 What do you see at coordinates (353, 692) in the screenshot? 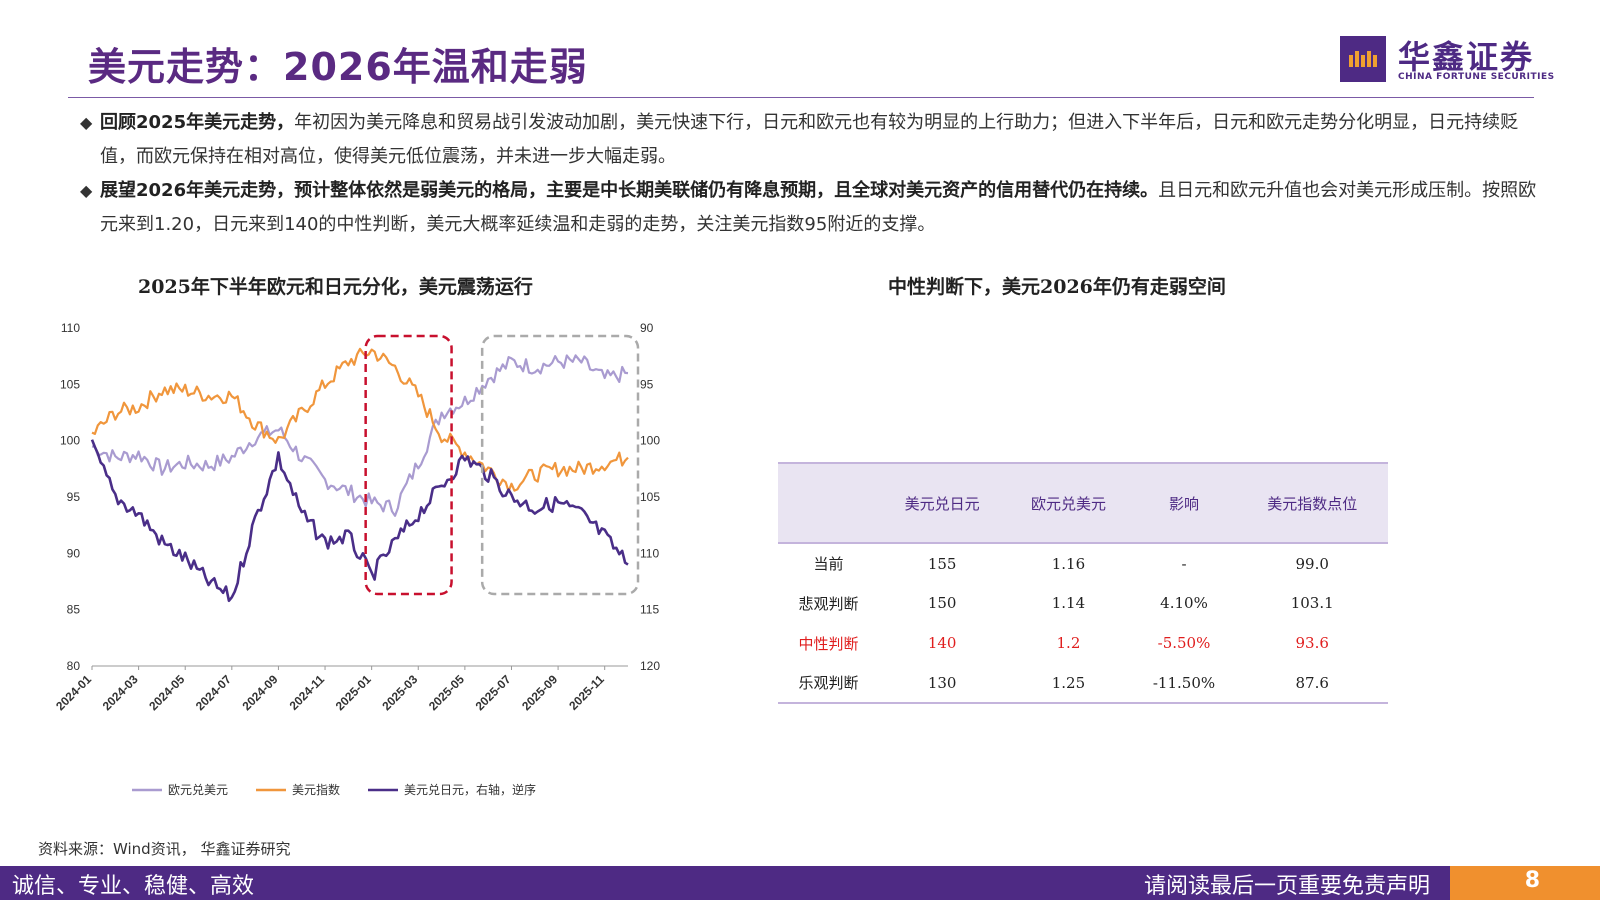
I see `x-tick-label: 2025-01` at bounding box center [353, 692].